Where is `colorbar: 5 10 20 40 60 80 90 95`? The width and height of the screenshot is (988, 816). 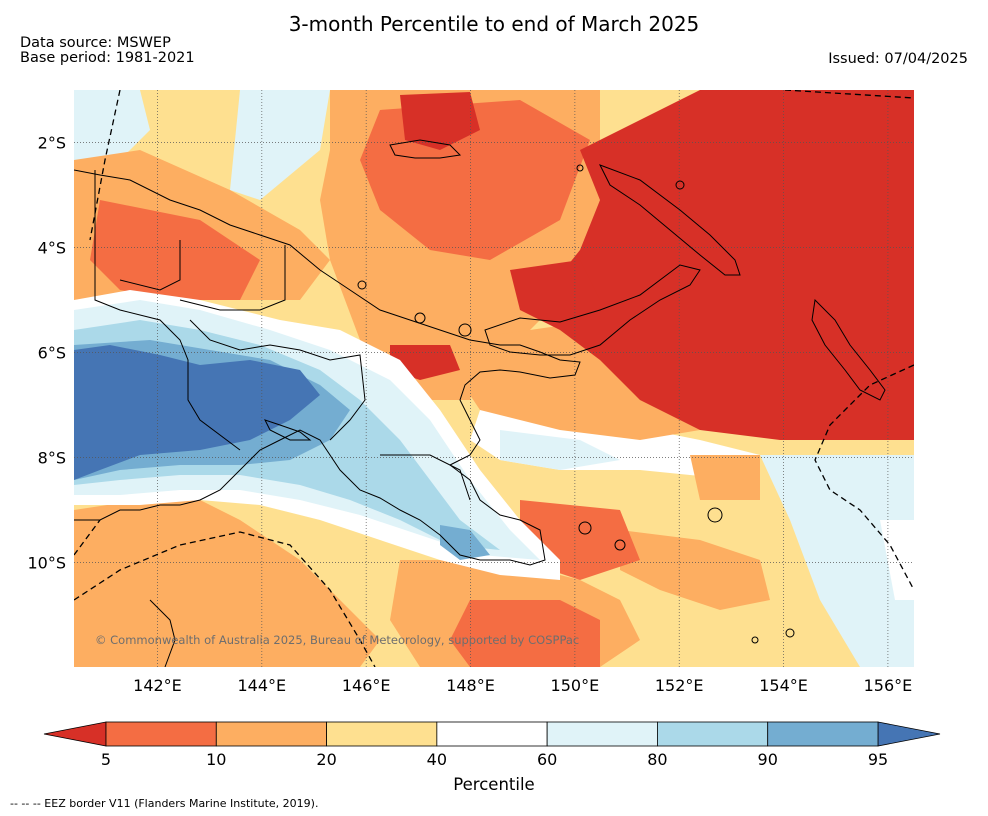 colorbar: 5 10 20 40 60 80 90 95 is located at coordinates (492, 745).